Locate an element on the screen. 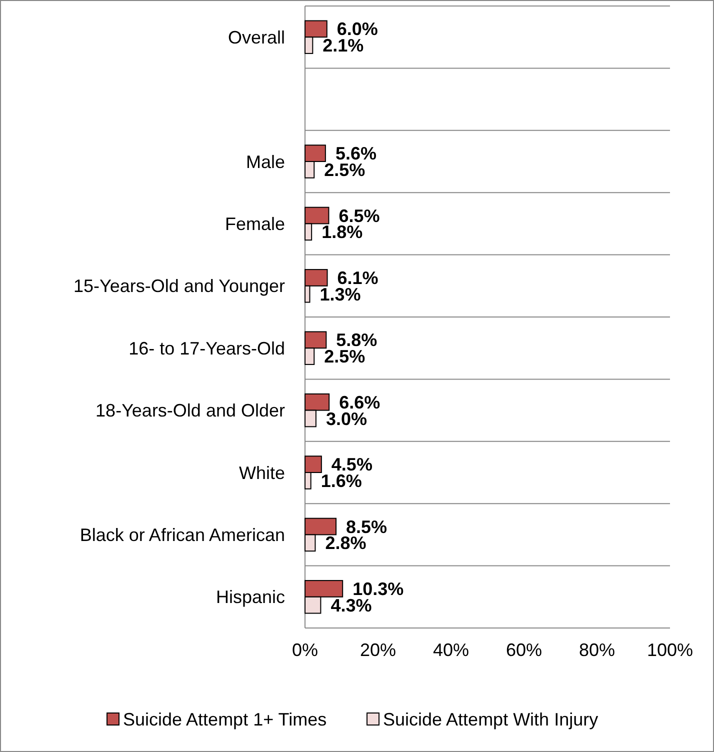 Image resolution: width=714 pixels, height=752 pixels. y-tick-label: 15-Years-Old and Younger is located at coordinates (180, 286).